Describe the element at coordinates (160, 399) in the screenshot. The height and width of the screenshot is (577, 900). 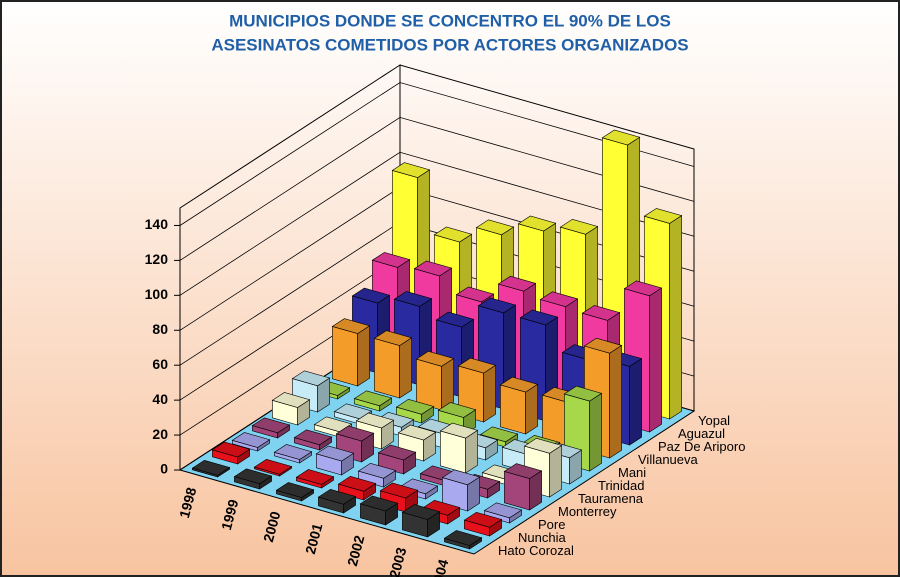
I see `y-tick-label: 40` at that location.